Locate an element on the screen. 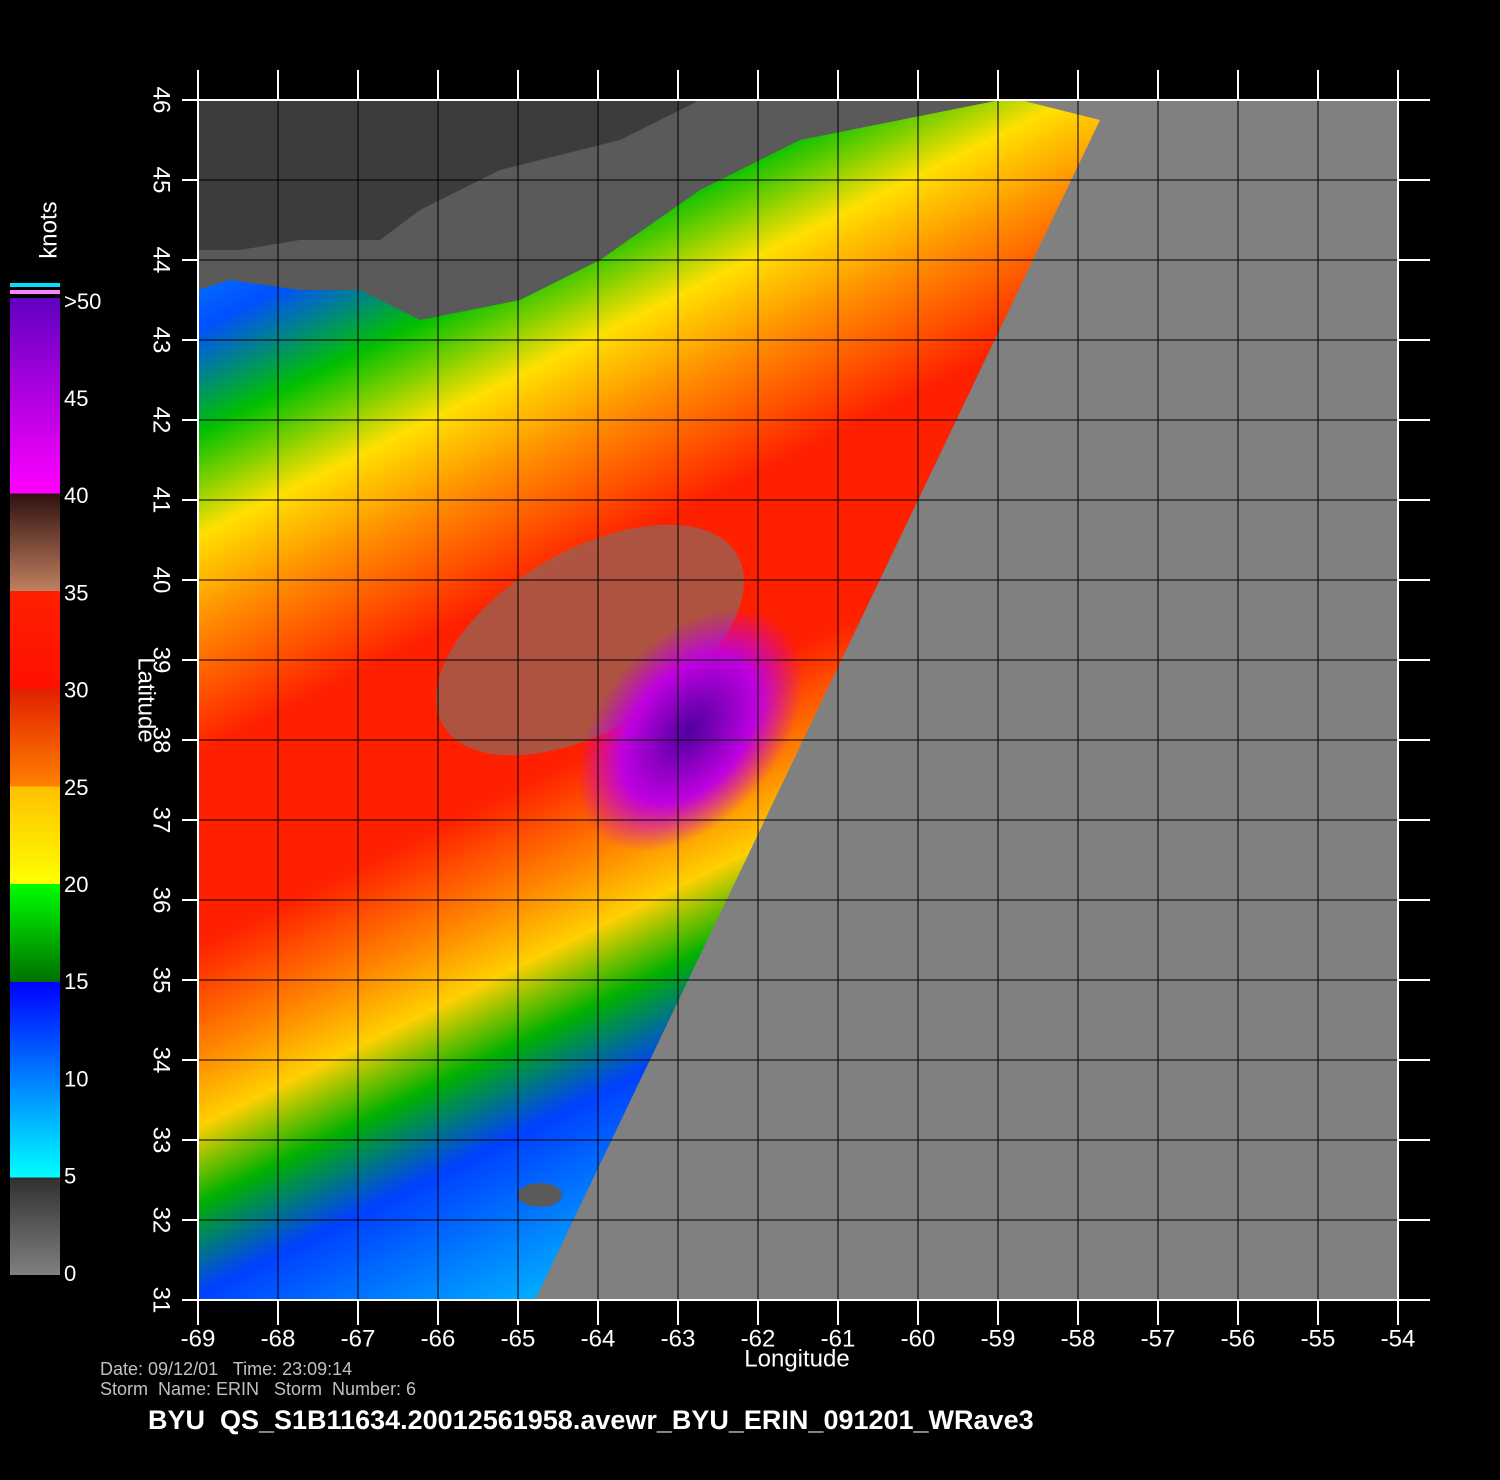 This screenshot has height=1480, width=1500. x-axis-label: Longitude is located at coordinates (796, 1358).